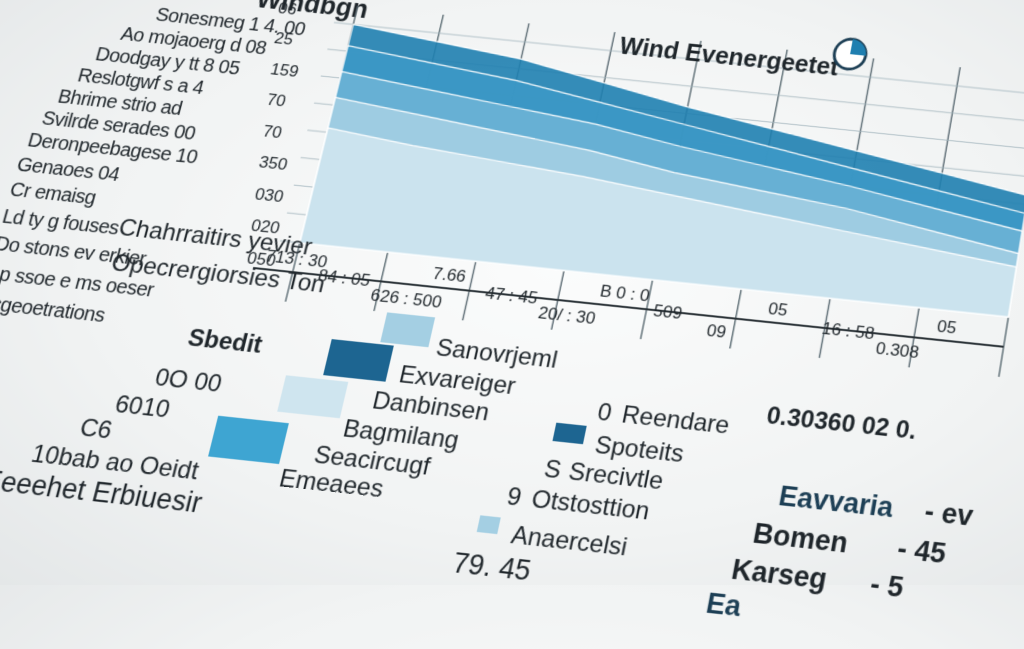 The height and width of the screenshot is (649, 1024). Describe the element at coordinates (921, 552) in the screenshot. I see `corner-right-suffix: - 45` at that location.